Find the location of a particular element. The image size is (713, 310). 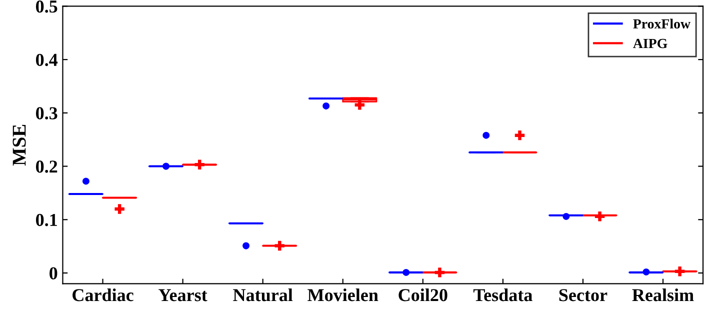

legend-label: AIPG is located at coordinates (650, 43).